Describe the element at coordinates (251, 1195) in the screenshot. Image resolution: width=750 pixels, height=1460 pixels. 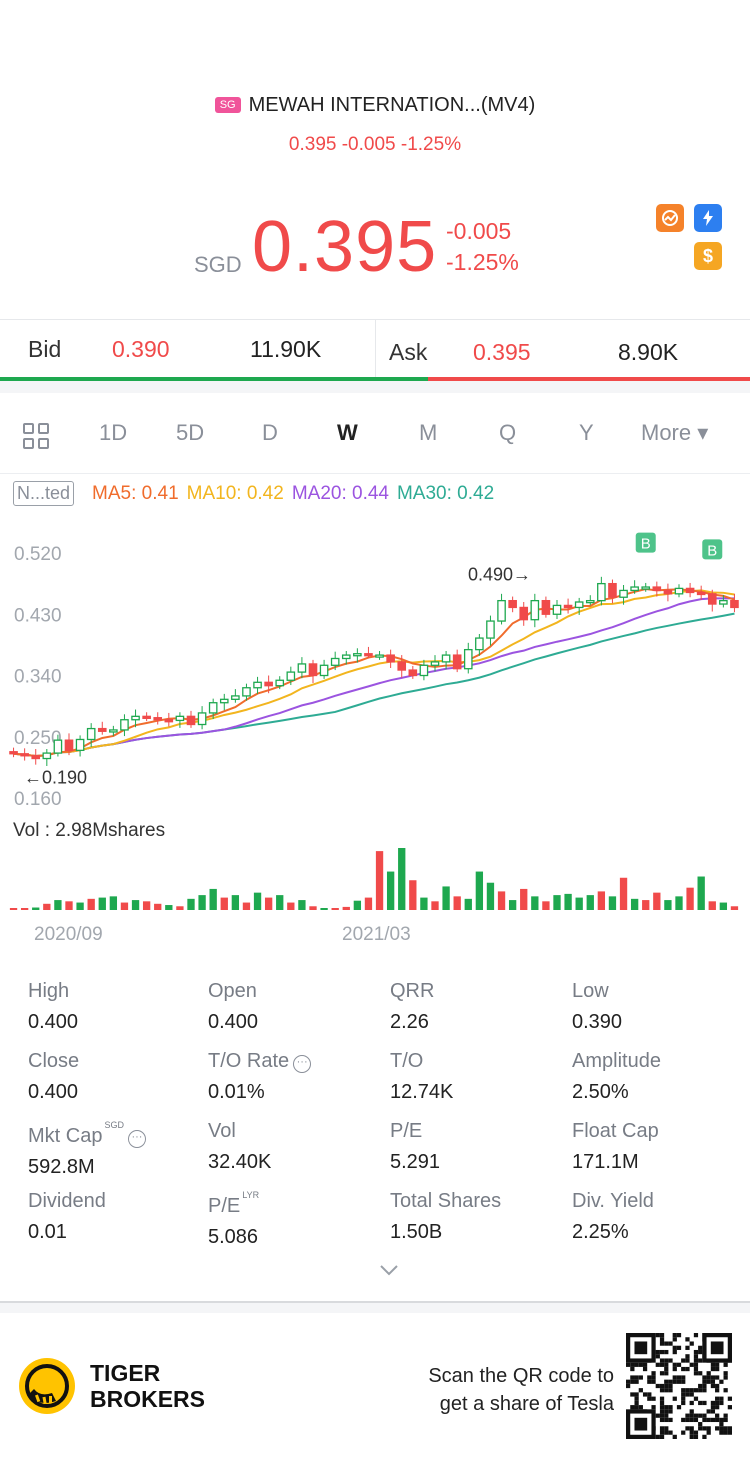
I see `stat-superscript: LYR` at that location.